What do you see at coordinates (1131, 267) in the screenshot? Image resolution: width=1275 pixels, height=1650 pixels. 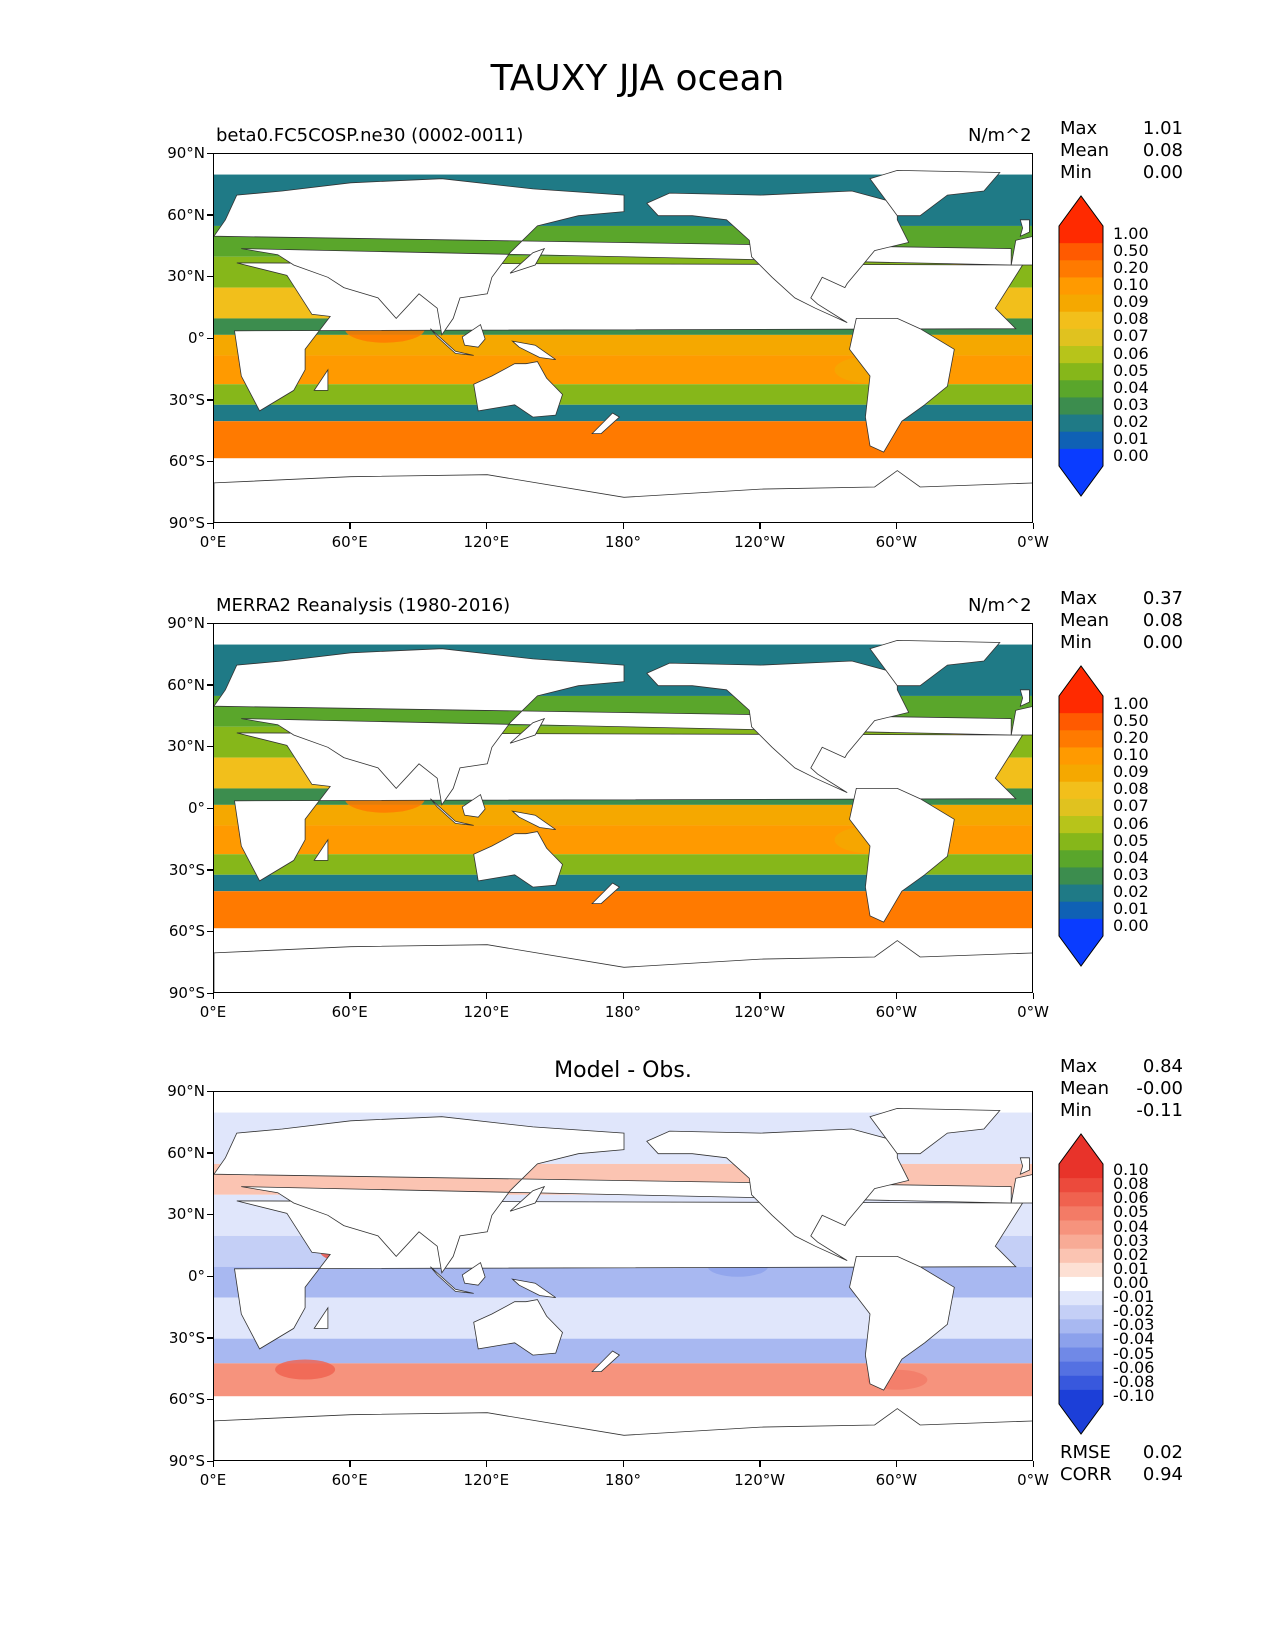 I see `colorbar-label: 0.20` at bounding box center [1131, 267].